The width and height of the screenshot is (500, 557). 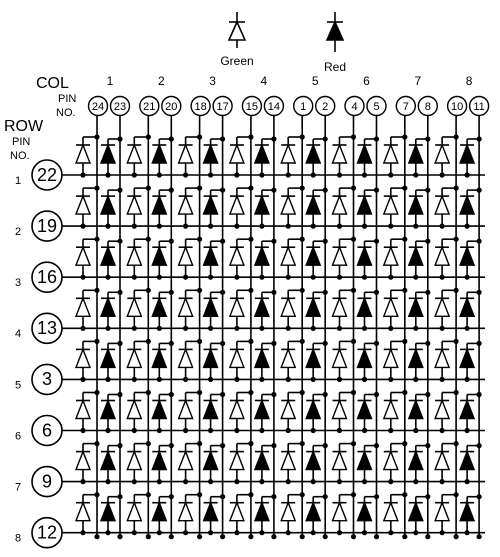 I want to click on col-pin: 24, so click(x=98, y=107).